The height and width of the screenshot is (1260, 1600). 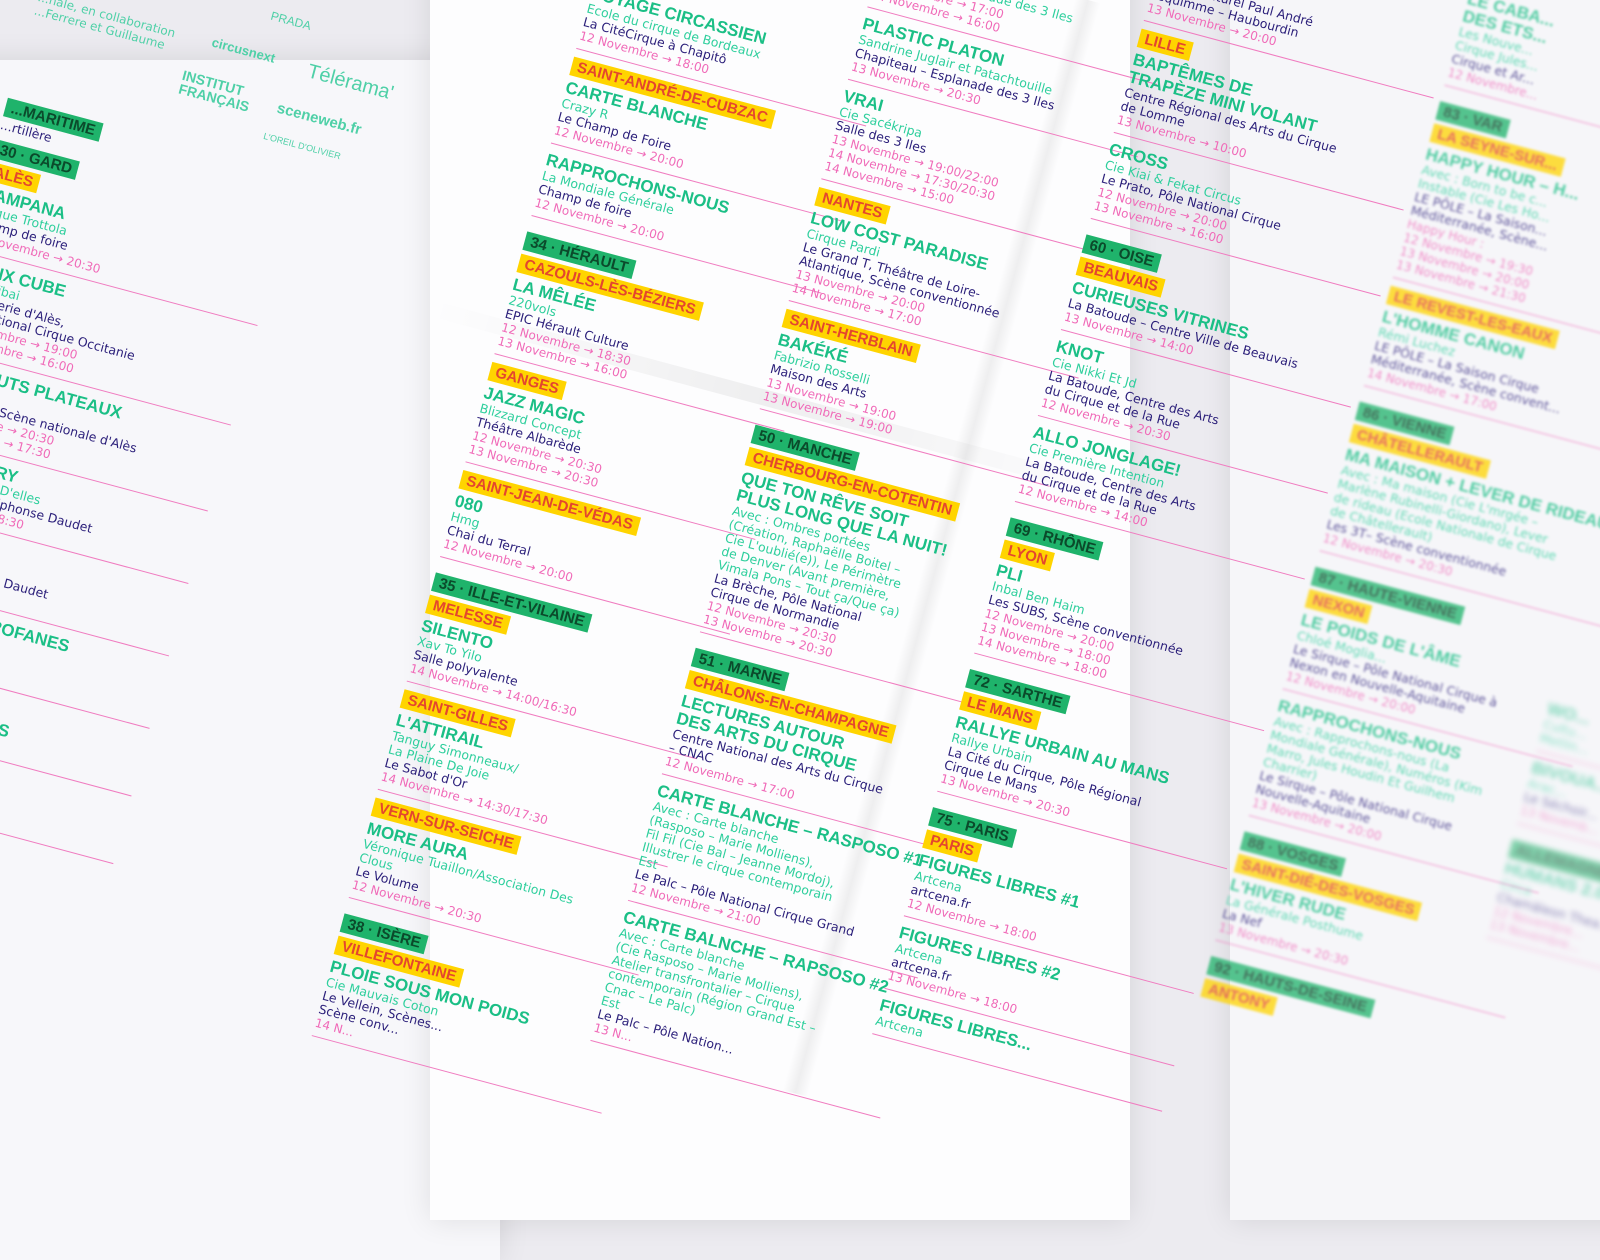 What do you see at coordinates (291, 21) in the screenshot?
I see `prada-logo: PRADA` at bounding box center [291, 21].